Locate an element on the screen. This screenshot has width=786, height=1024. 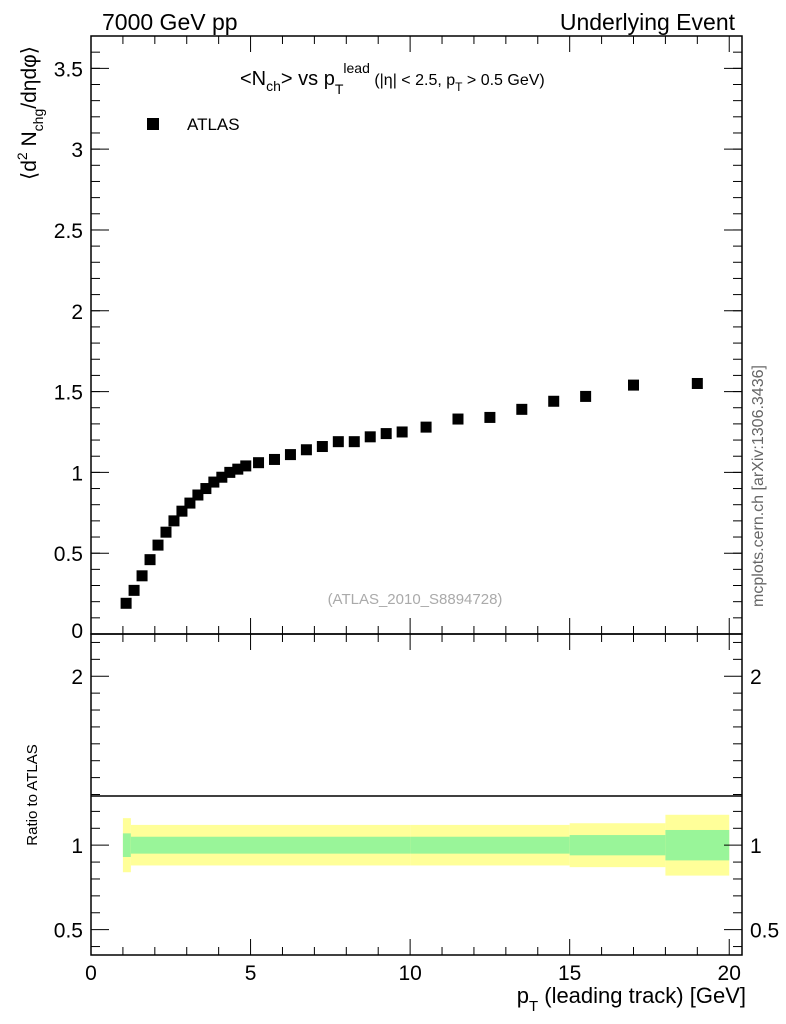
ratio-y-tick-label-left: 1 is located at coordinates (77, 846).